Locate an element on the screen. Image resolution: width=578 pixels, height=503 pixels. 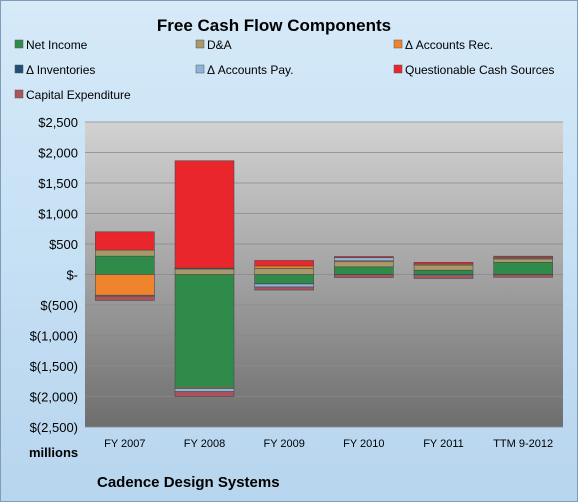
y-tick-label: $(1,500) is located at coordinates (54, 366).